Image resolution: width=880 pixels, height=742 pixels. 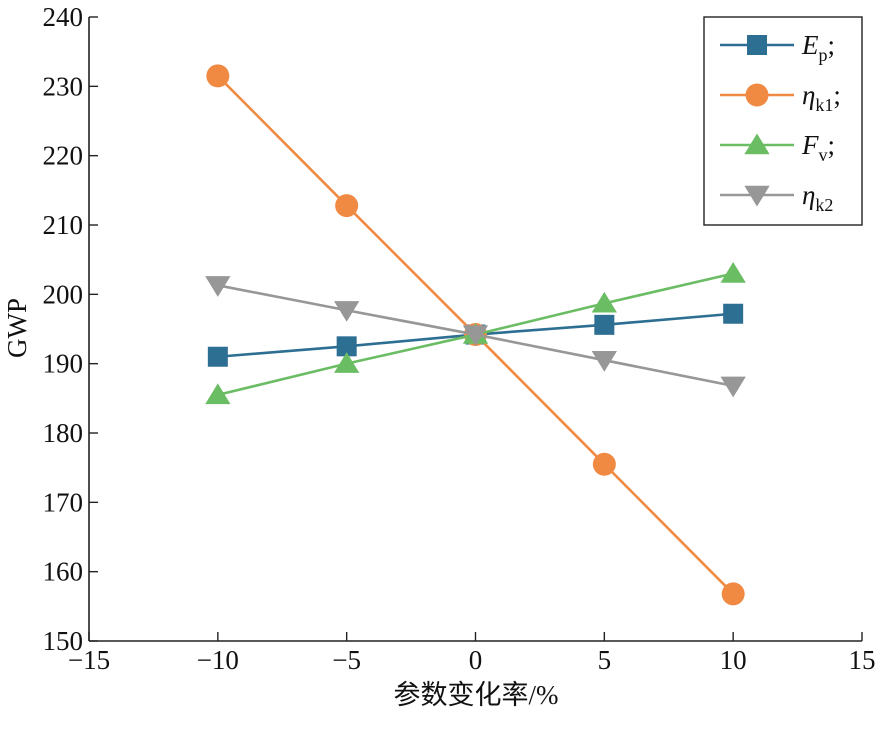 What do you see at coordinates (63, 641) in the screenshot?
I see `y-tick-label: 150` at bounding box center [63, 641].